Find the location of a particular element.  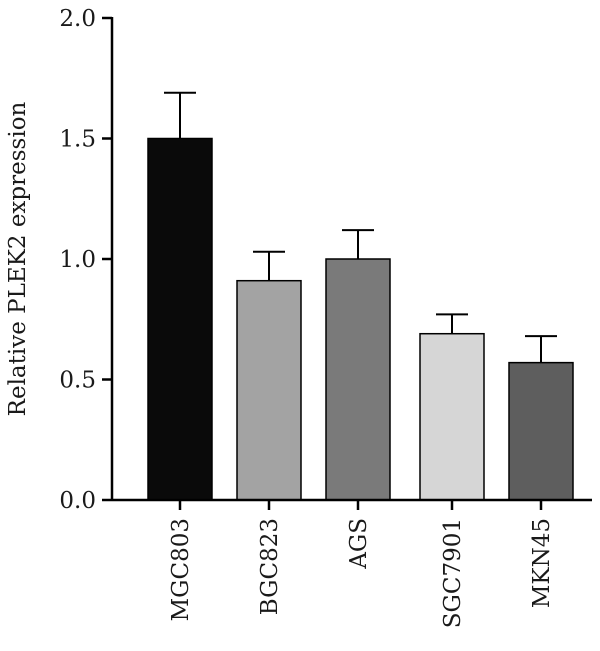

x-tick-label-bgc823: BGC823 is located at coordinates (270, 566).